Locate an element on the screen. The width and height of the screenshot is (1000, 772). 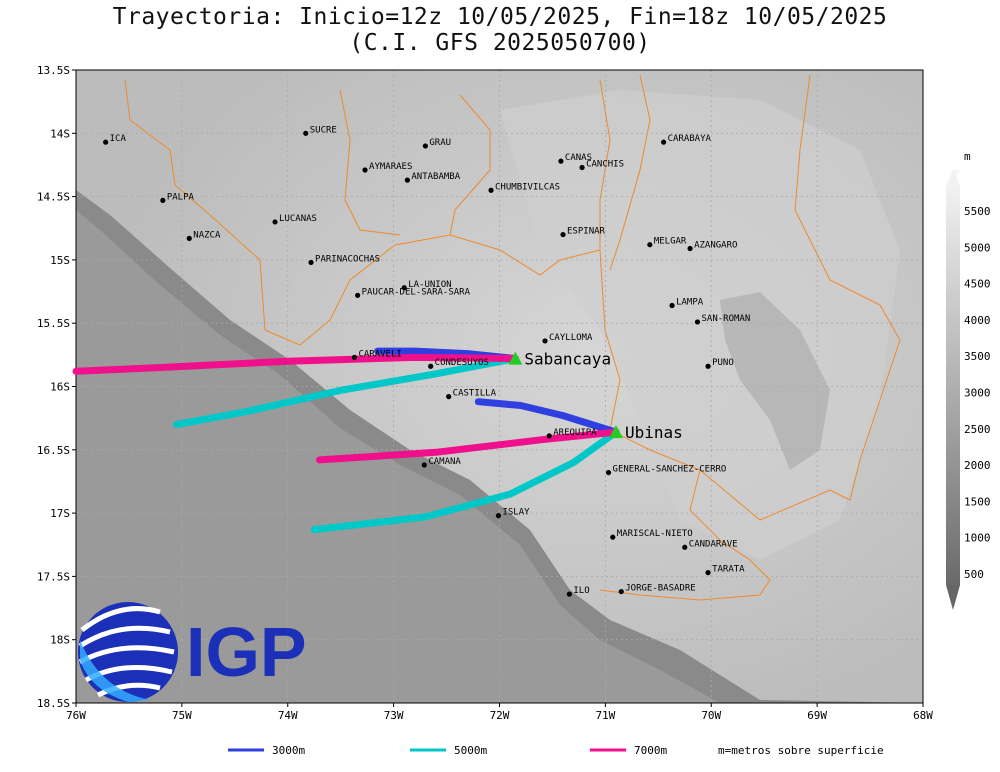
volcano-label: Sabancaya is located at coordinates (567, 359).